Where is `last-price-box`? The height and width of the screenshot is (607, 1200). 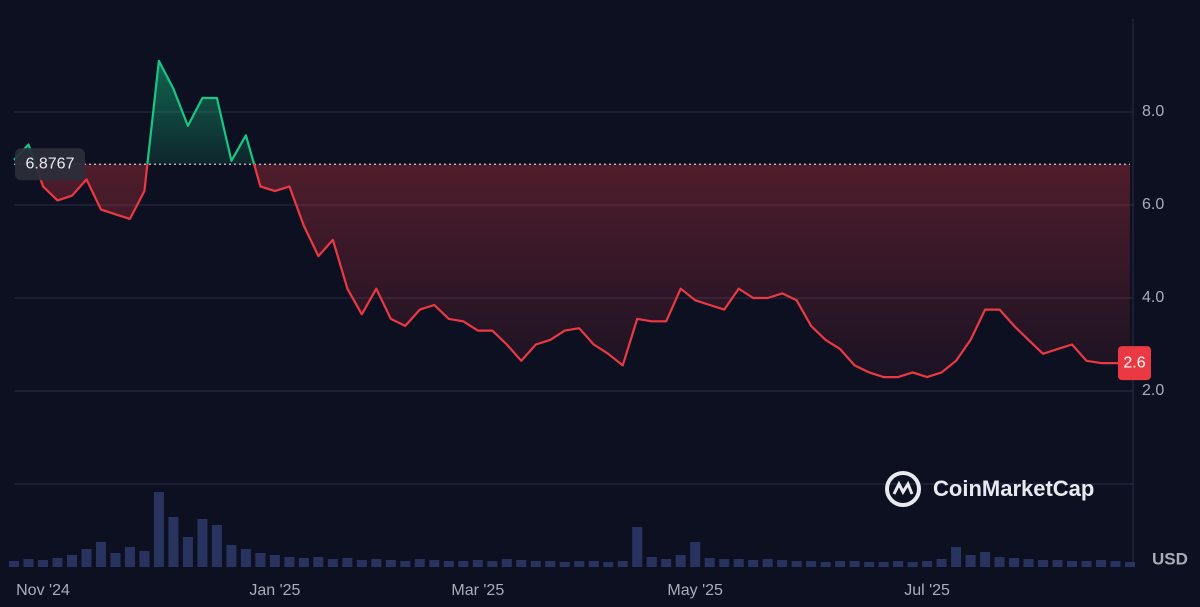
last-price-box is located at coordinates (1134, 363).